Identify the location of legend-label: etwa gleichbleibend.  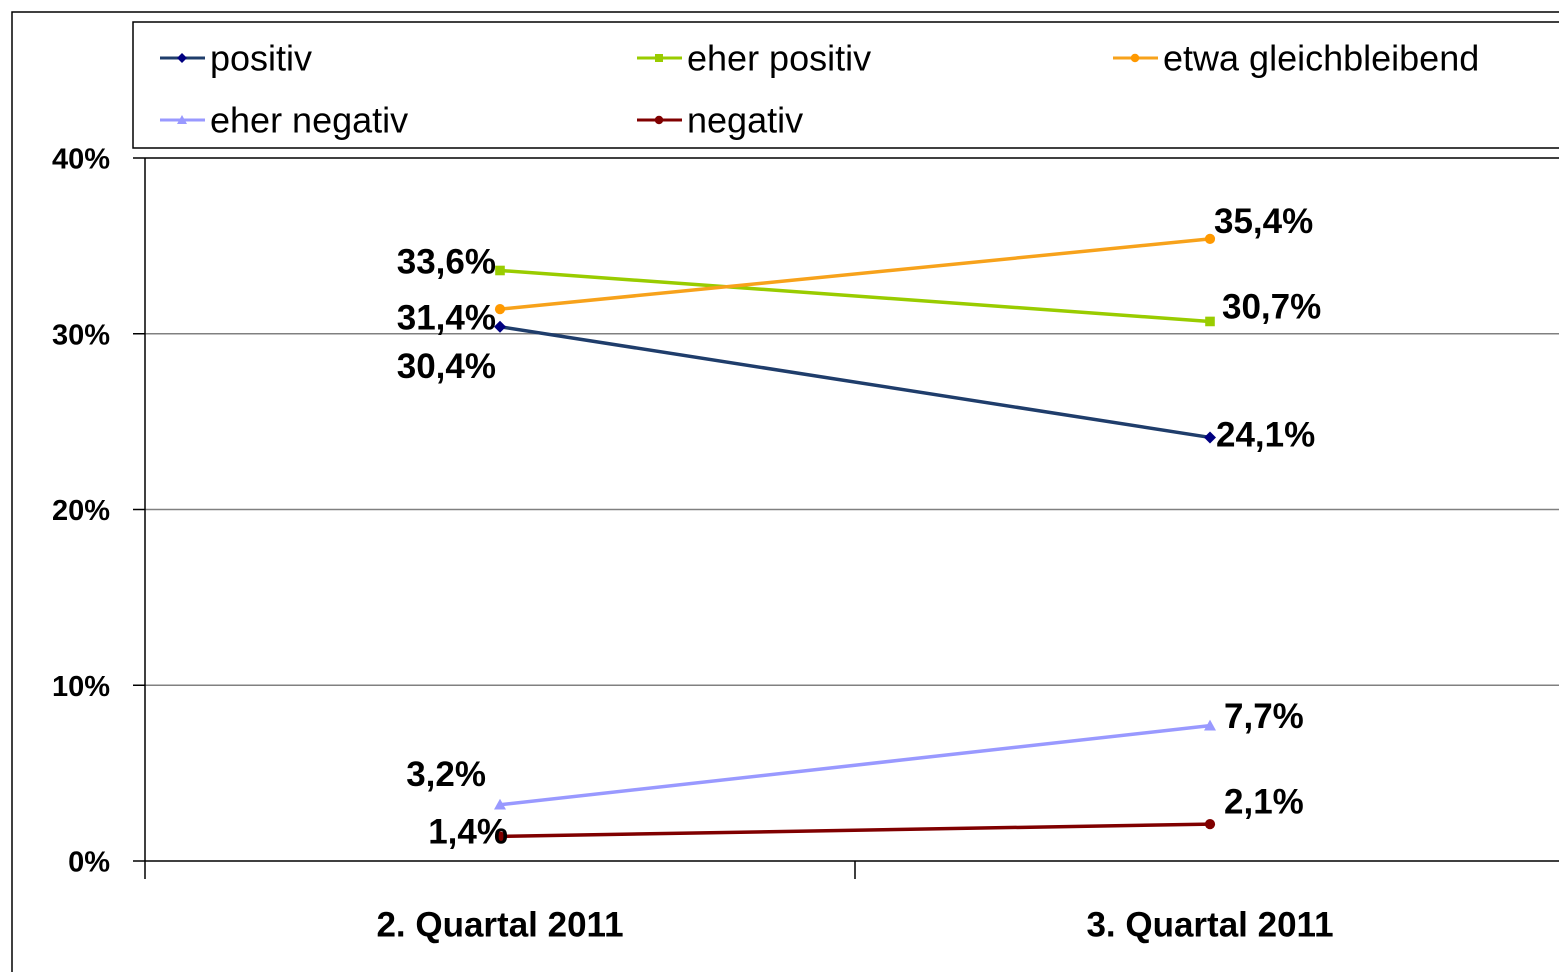
(1321, 58).